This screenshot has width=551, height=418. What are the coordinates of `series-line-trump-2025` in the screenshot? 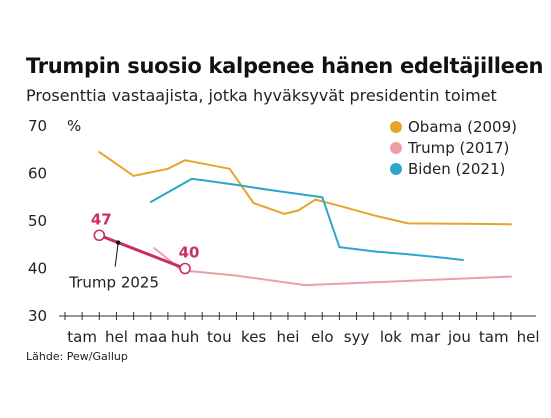 It's located at (142, 251).